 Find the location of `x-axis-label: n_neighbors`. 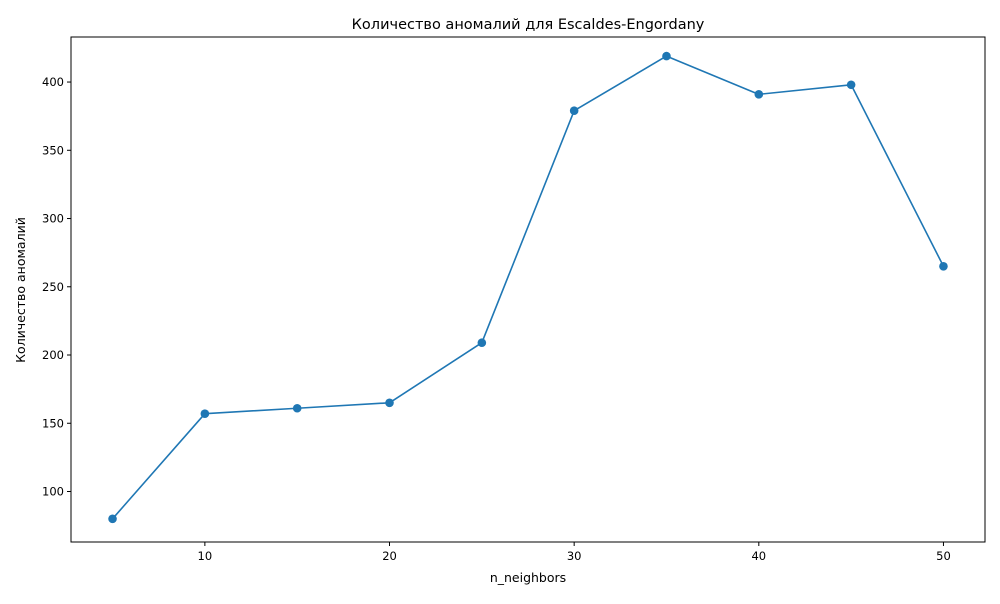

x-axis-label: n_neighbors is located at coordinates (528, 577).